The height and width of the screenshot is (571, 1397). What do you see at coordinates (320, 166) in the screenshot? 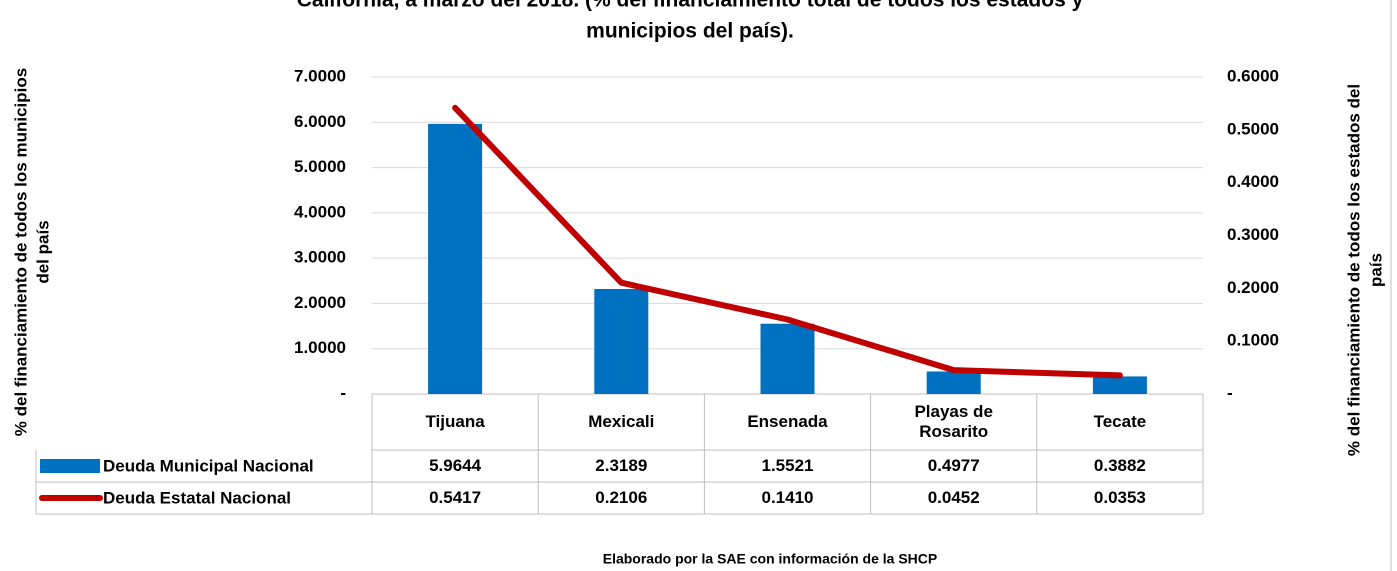
I see `y-tick-label: 5.0000` at bounding box center [320, 166].